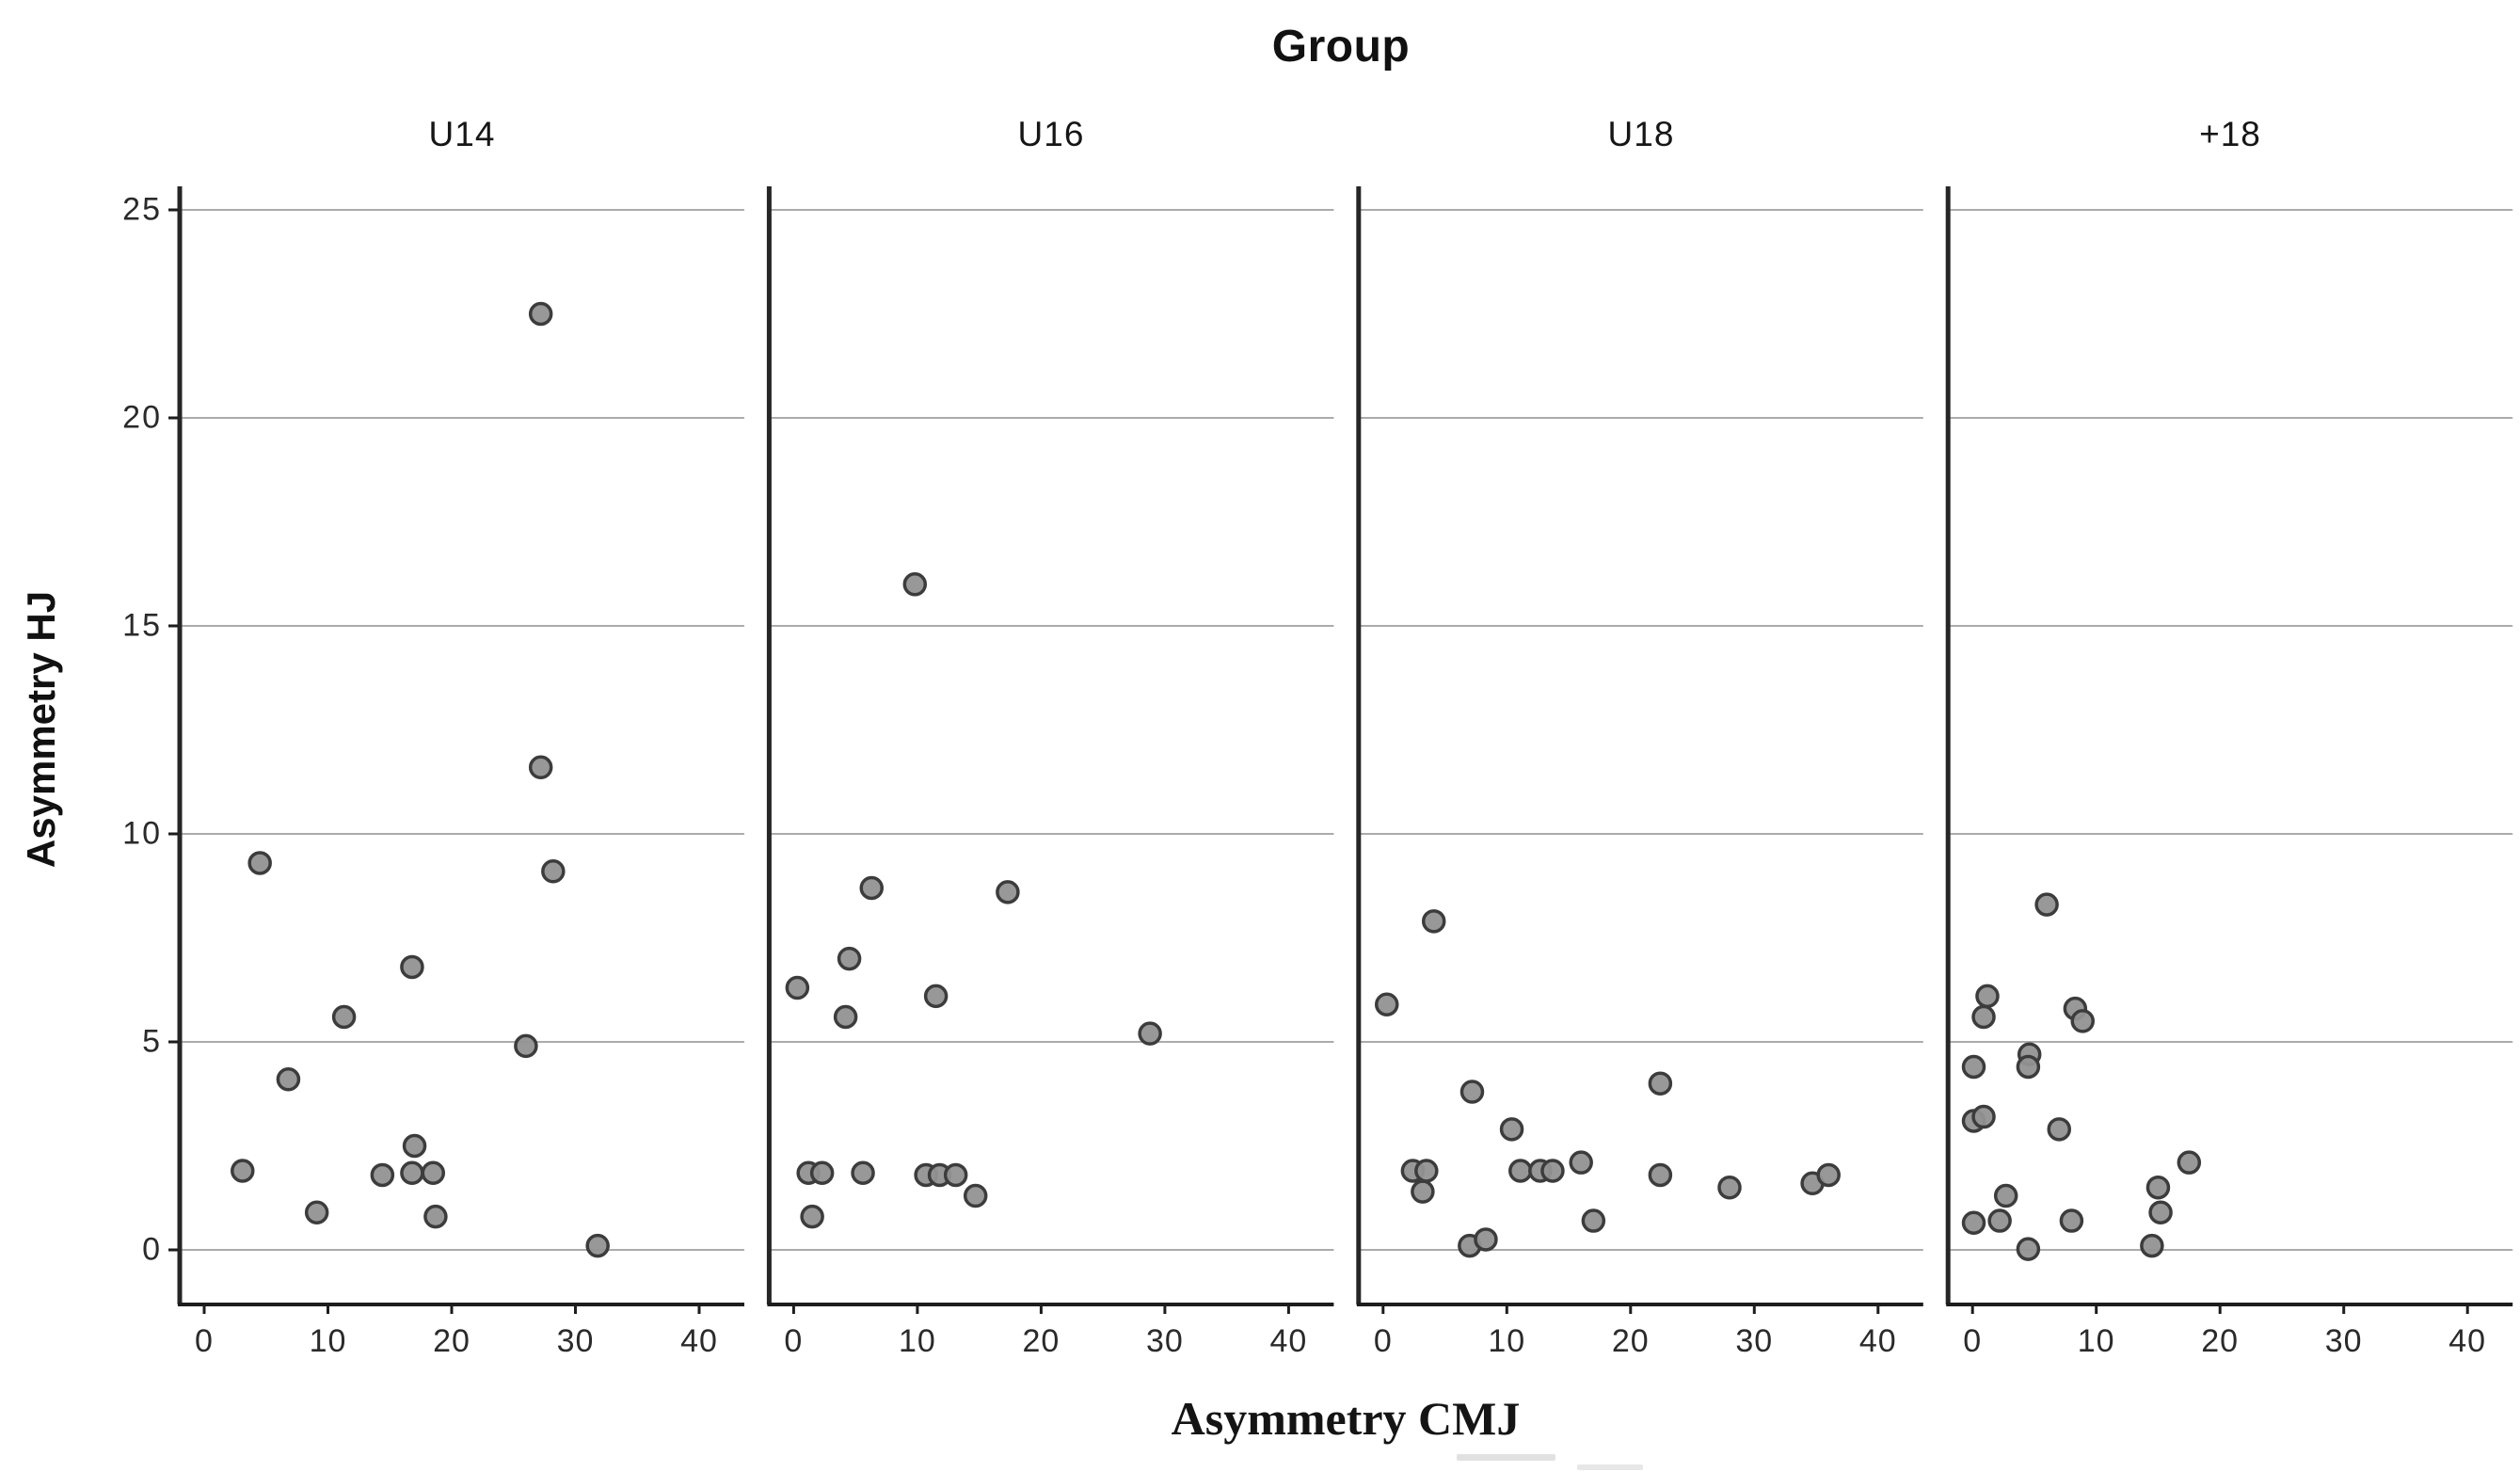 Image resolution: width=2520 pixels, height=1472 pixels. Describe the element at coordinates (142, 833) in the screenshot. I see `y-tick-label: 10` at that location.